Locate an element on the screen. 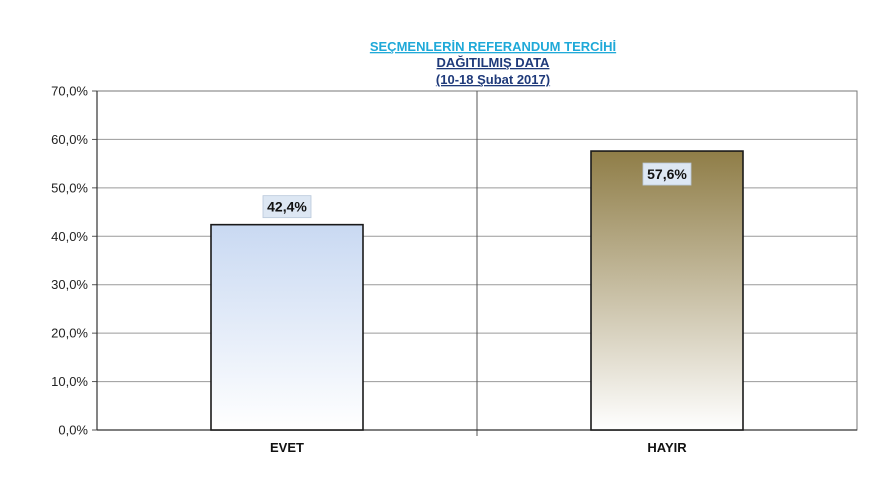  chart-title: SEÇMENLERİN REFERANDUM TERCİHİ is located at coordinates (493, 46).